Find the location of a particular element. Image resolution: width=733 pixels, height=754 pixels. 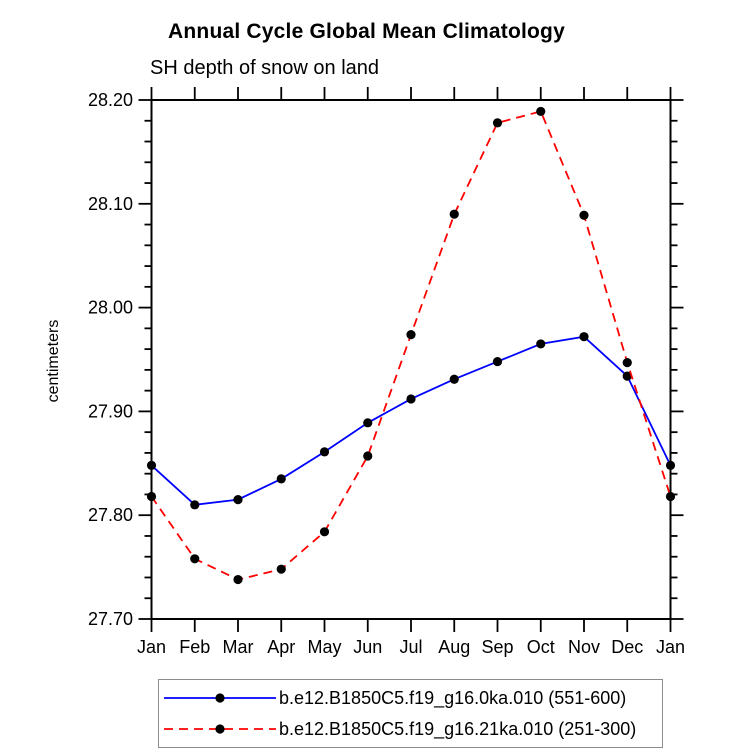

legend-label-0ka: b.e12.B1850C5.f19_g16.0ka.010 (551-600) is located at coordinates (453, 697).